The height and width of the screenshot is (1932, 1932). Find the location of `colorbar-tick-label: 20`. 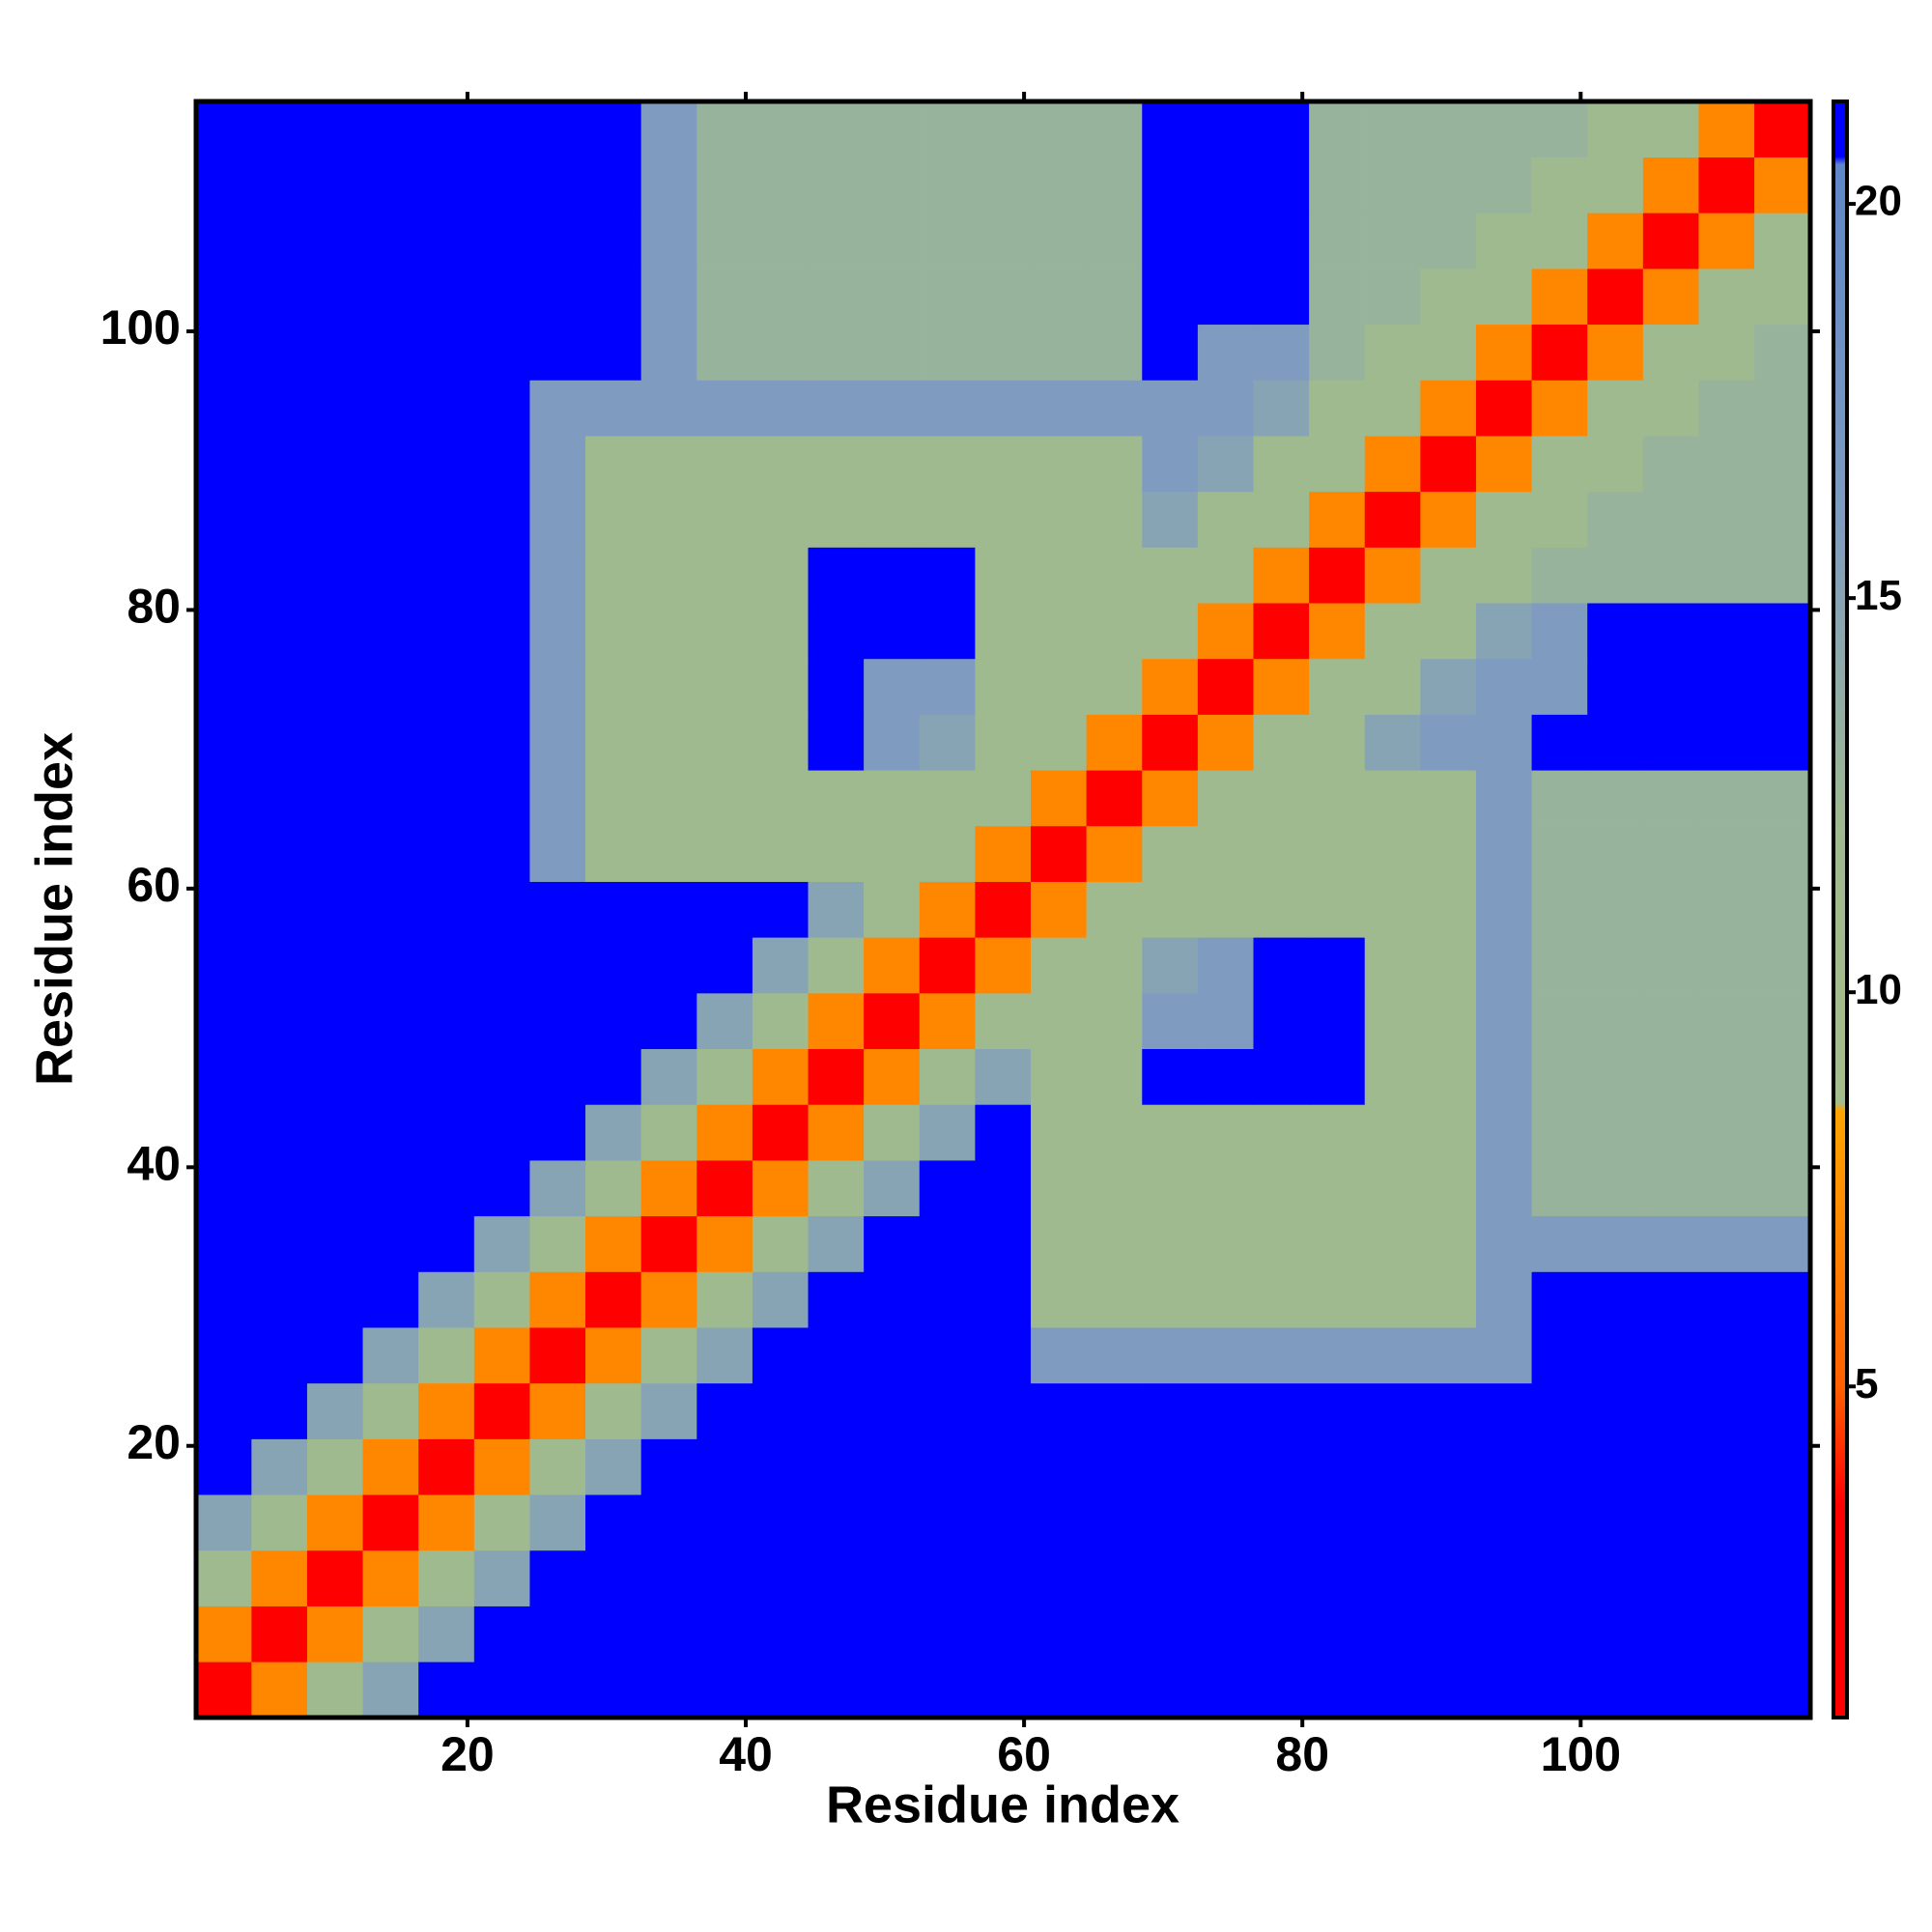

colorbar-tick-label: 20 is located at coordinates (1878, 201).